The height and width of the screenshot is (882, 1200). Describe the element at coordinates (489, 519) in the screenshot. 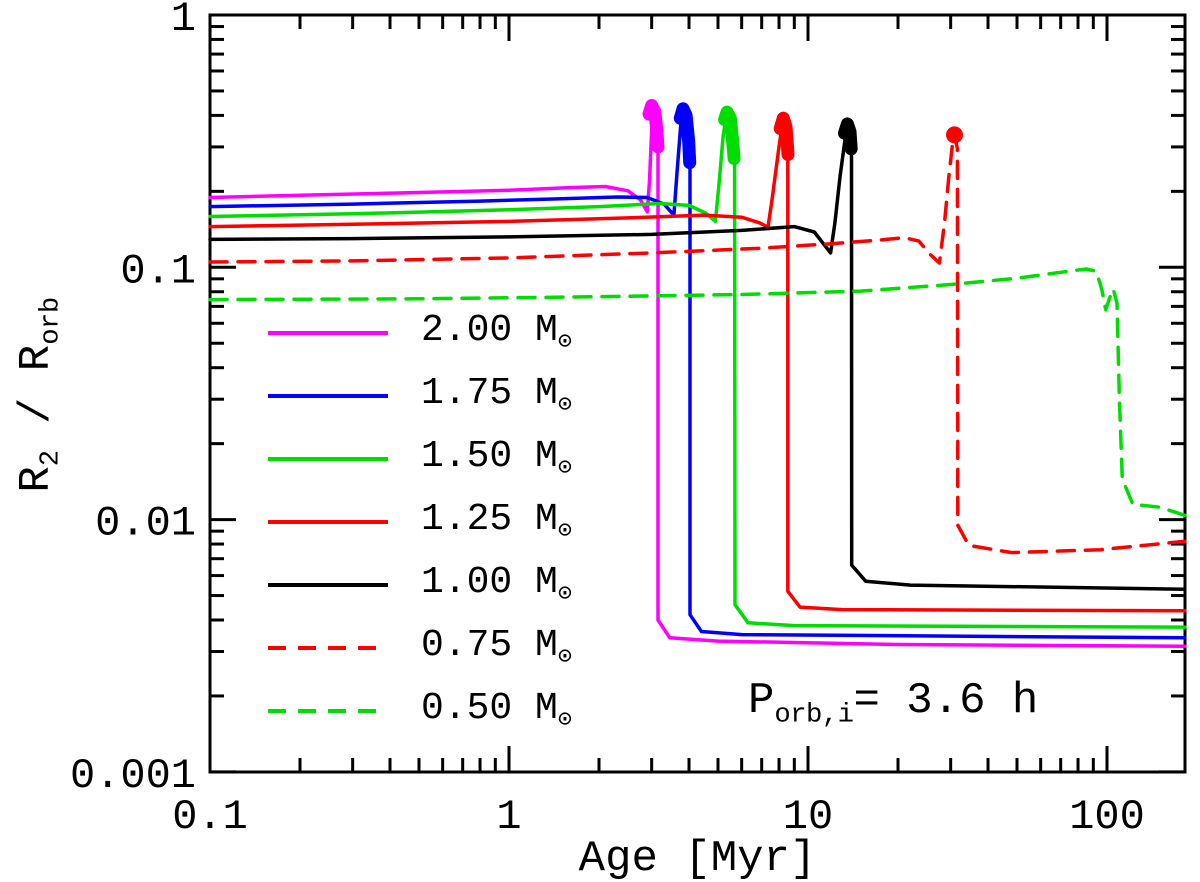

I see `legend-label-mass: 1.25 M` at that location.